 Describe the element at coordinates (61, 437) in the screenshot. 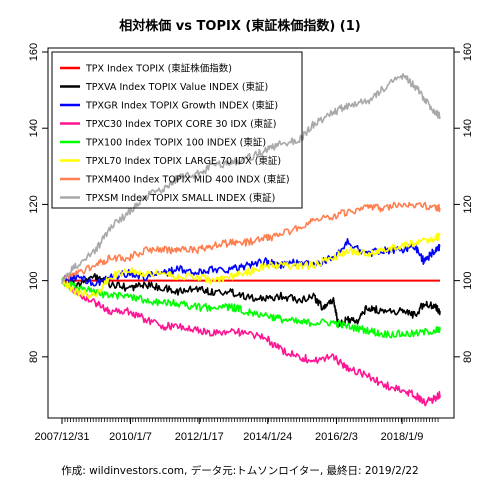

I see `x-tick-label: 2007/12/31` at that location.